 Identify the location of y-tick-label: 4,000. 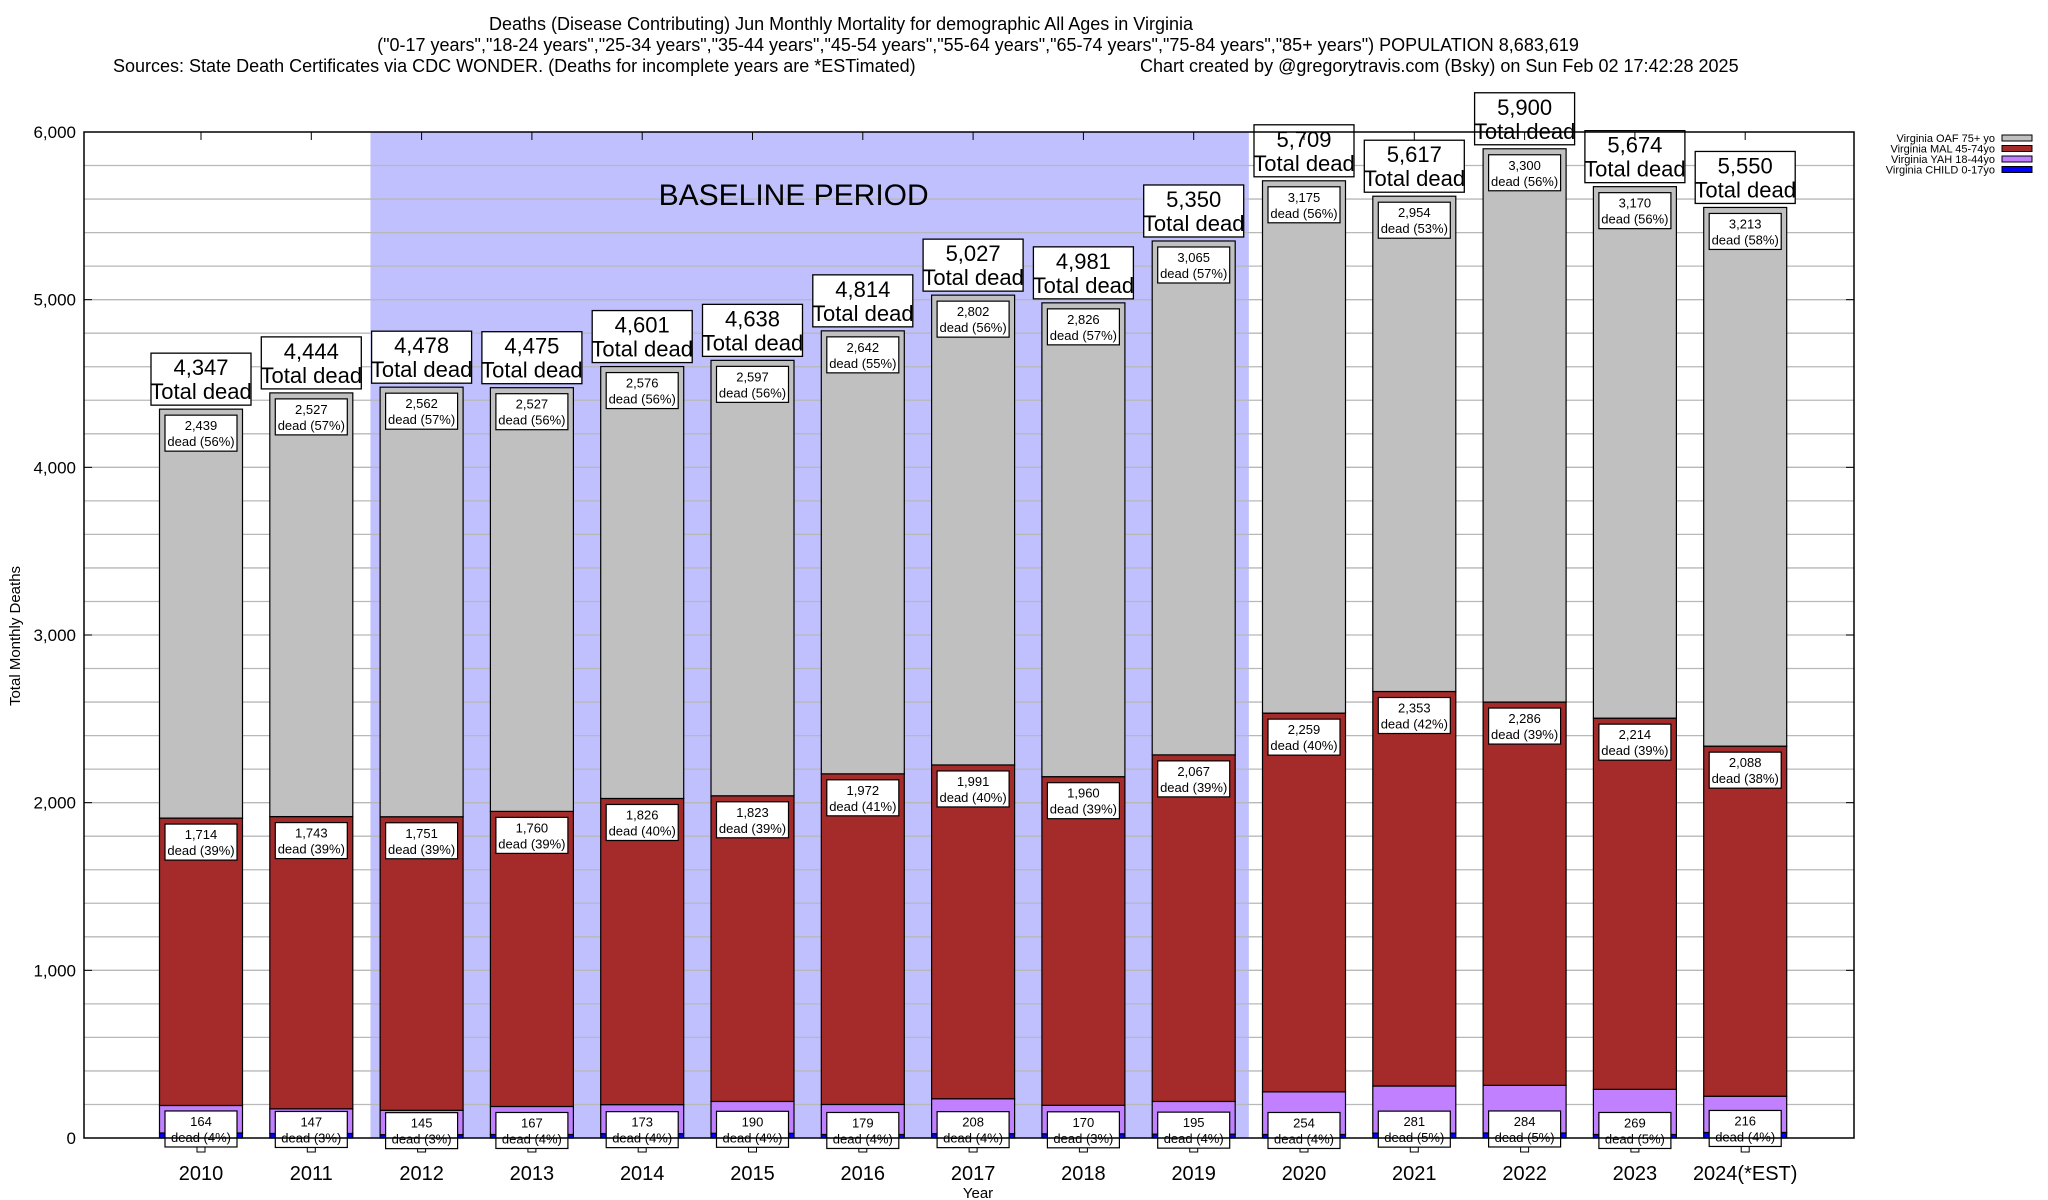
(54, 467).